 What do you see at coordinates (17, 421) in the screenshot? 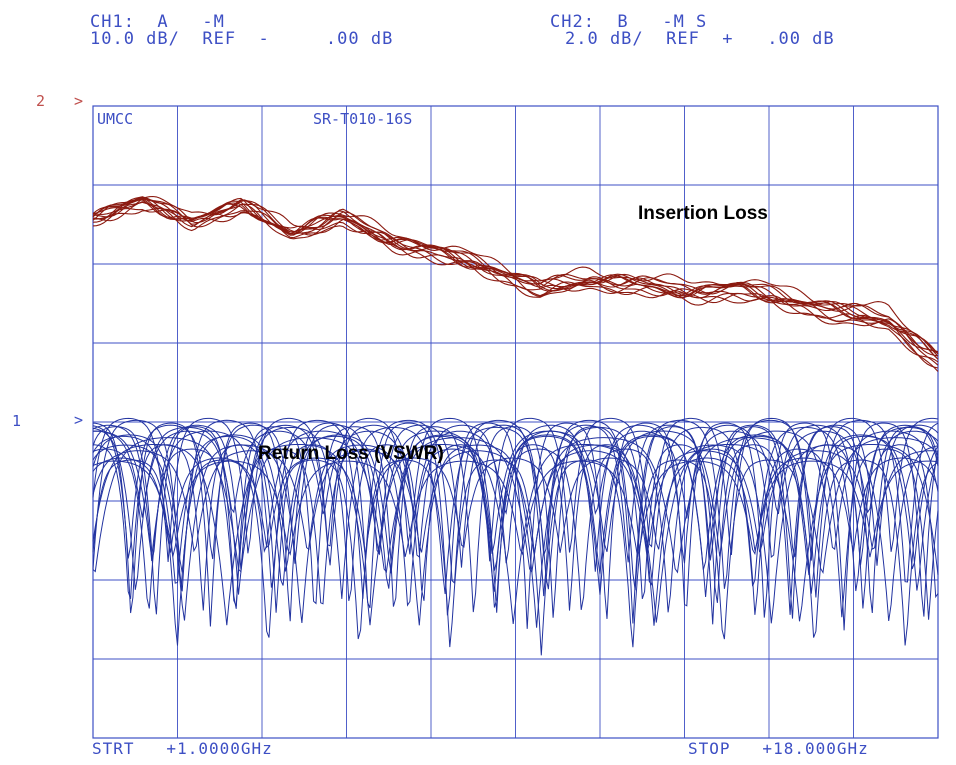
I see `ch1-marker-number: 1` at bounding box center [17, 421].